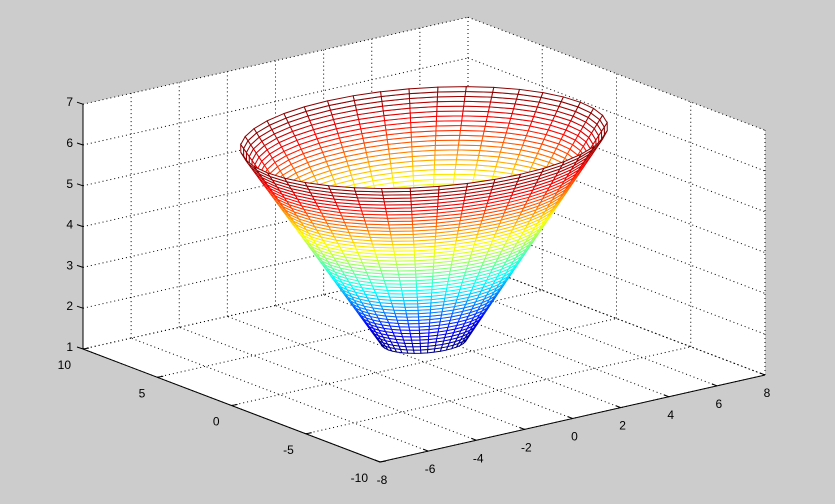 This screenshot has width=835, height=504. I want to click on y-tick-label: 10, so click(65, 365).